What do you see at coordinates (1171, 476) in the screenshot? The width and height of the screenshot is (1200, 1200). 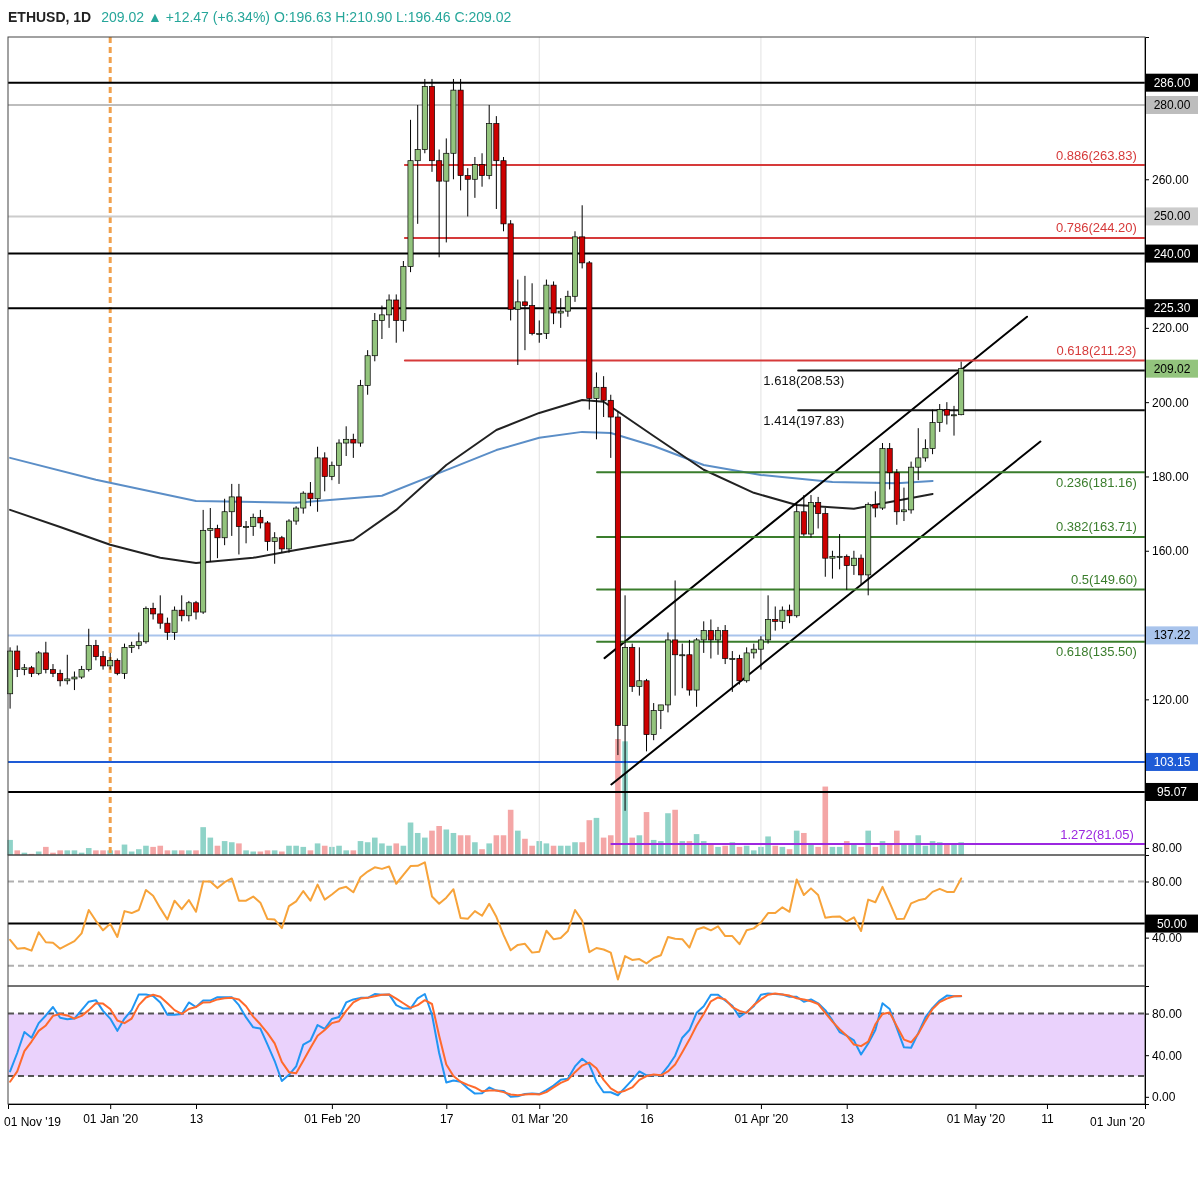 I see `y-tick-label: 180.00` at bounding box center [1171, 476].